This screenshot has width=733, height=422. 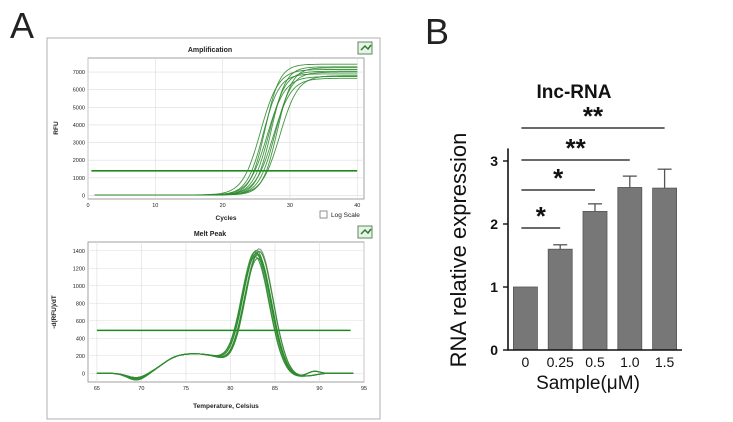 I want to click on bar-chart-y-label: RNA relative expression, so click(x=458, y=250).